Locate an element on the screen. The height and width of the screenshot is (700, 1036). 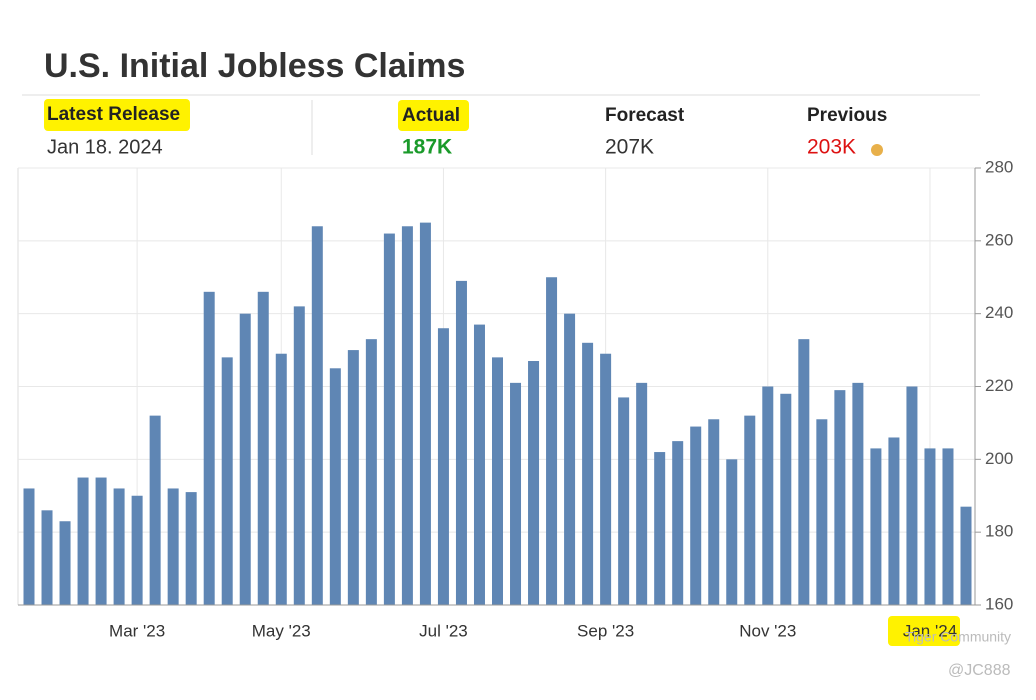
x-tick-label: May '23 is located at coordinates (281, 630).